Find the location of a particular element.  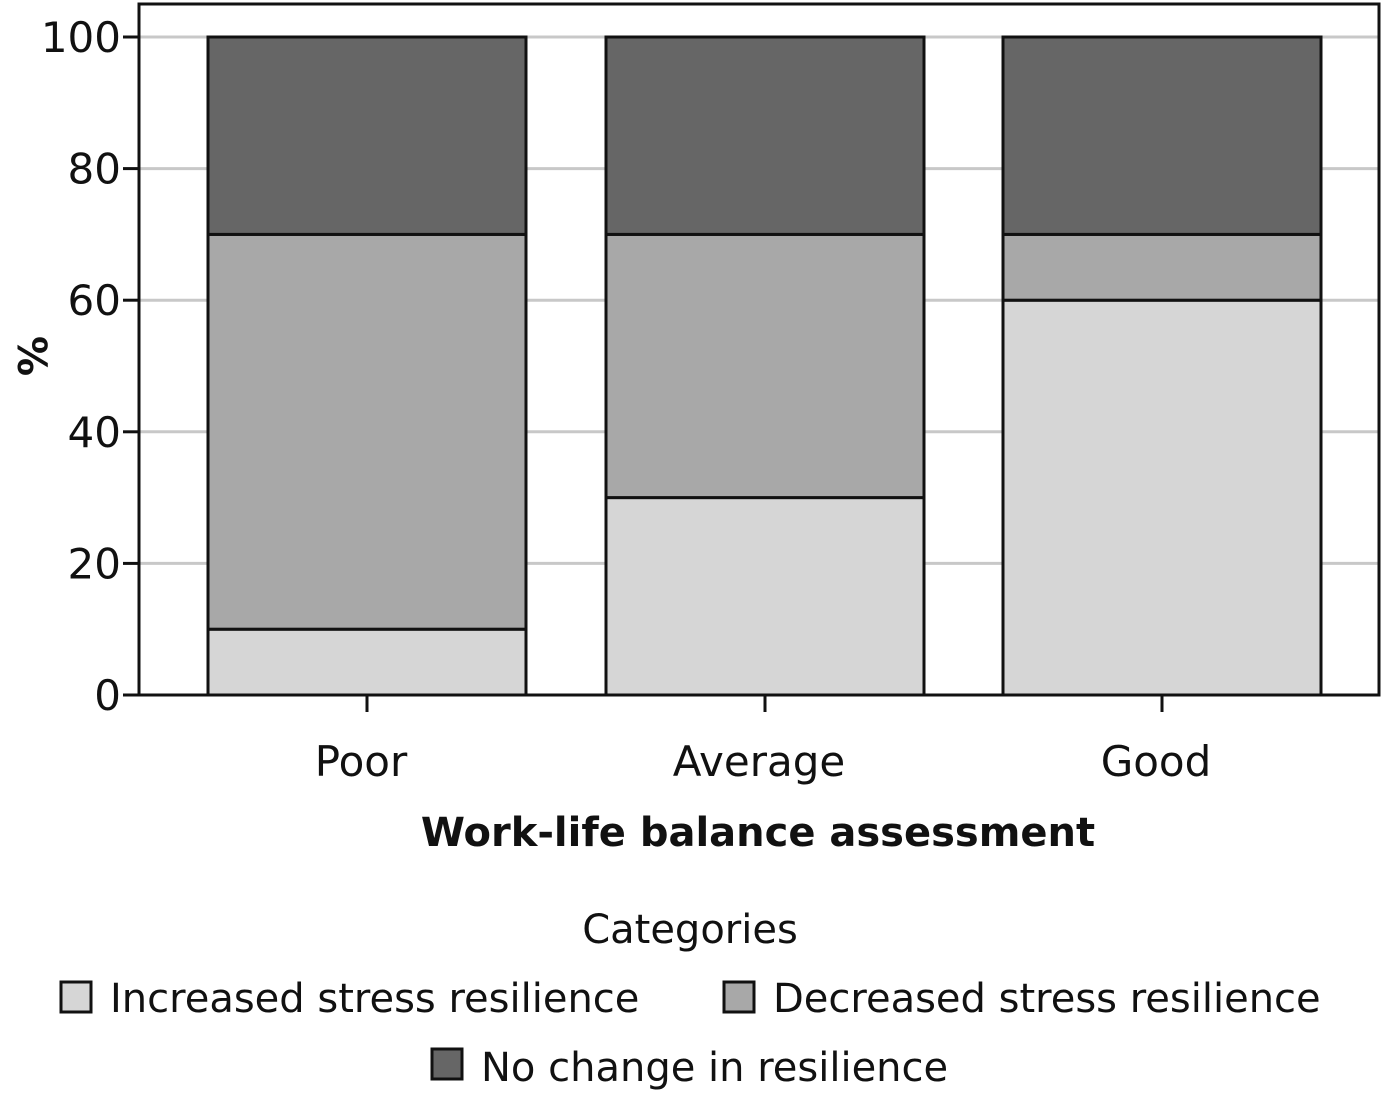

legend-label-decreased: Decreased stress resilience is located at coordinates (1047, 999).